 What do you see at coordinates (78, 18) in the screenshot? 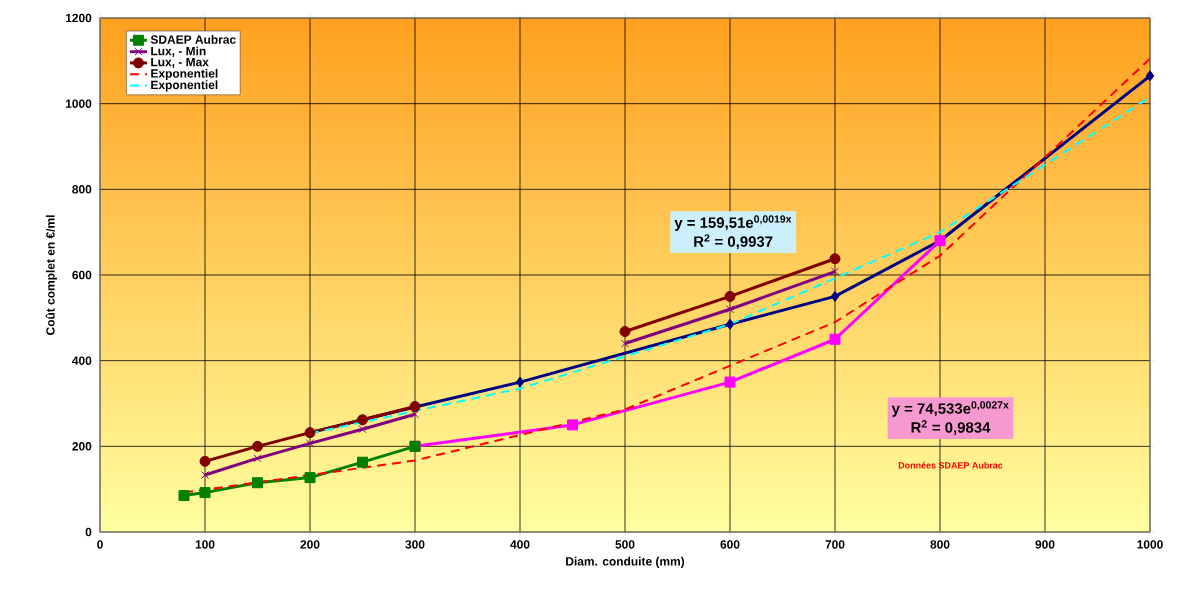
I see `y-tick-label: 1200` at bounding box center [78, 18].